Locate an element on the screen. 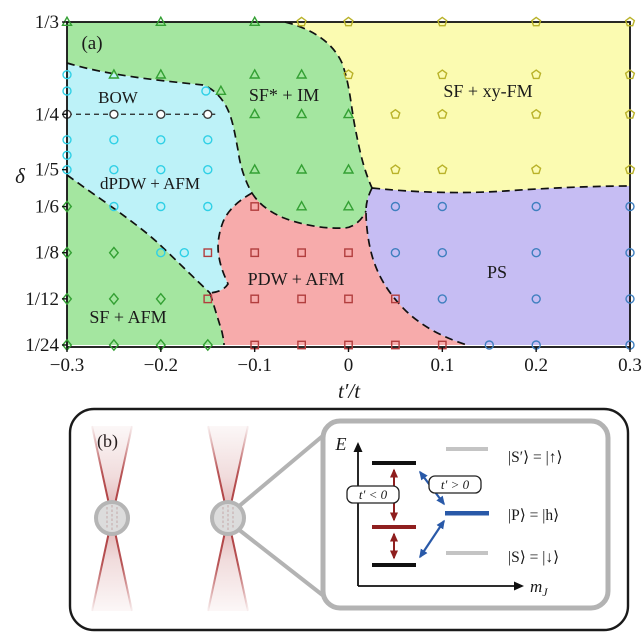  energy-axis-label: E is located at coordinates (341, 444).